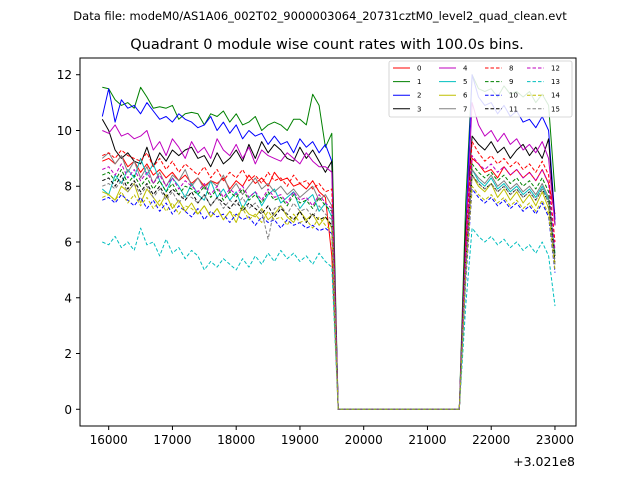 This screenshot has width=640, height=480. What do you see at coordinates (64, 75) in the screenshot?
I see `y-tick-label: 12` at bounding box center [64, 75].